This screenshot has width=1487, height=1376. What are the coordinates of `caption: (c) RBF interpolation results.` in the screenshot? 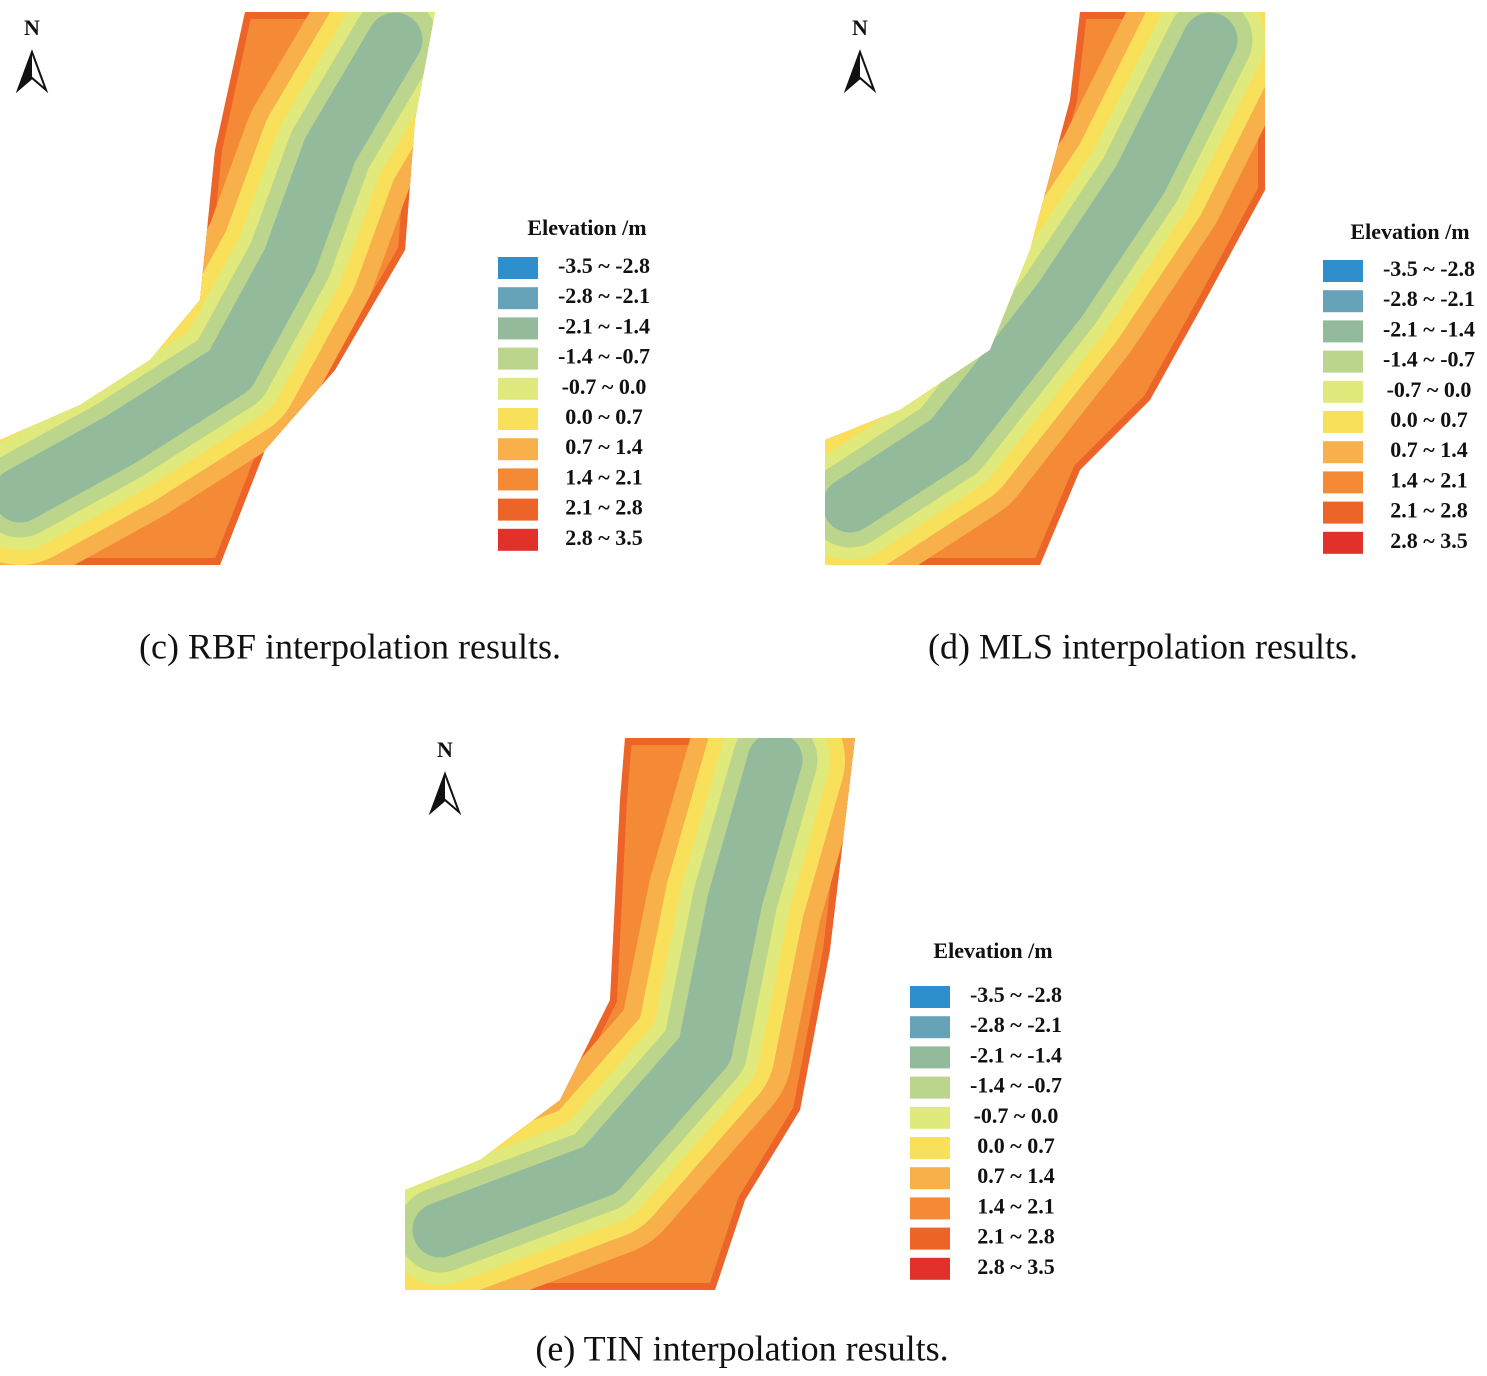 It's located at (350, 646).